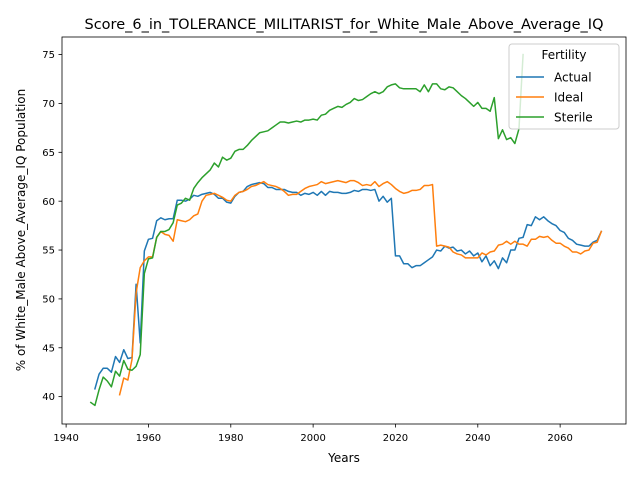 This screenshot has width=640, height=484. I want to click on legend-label: Sterile, so click(573, 117).